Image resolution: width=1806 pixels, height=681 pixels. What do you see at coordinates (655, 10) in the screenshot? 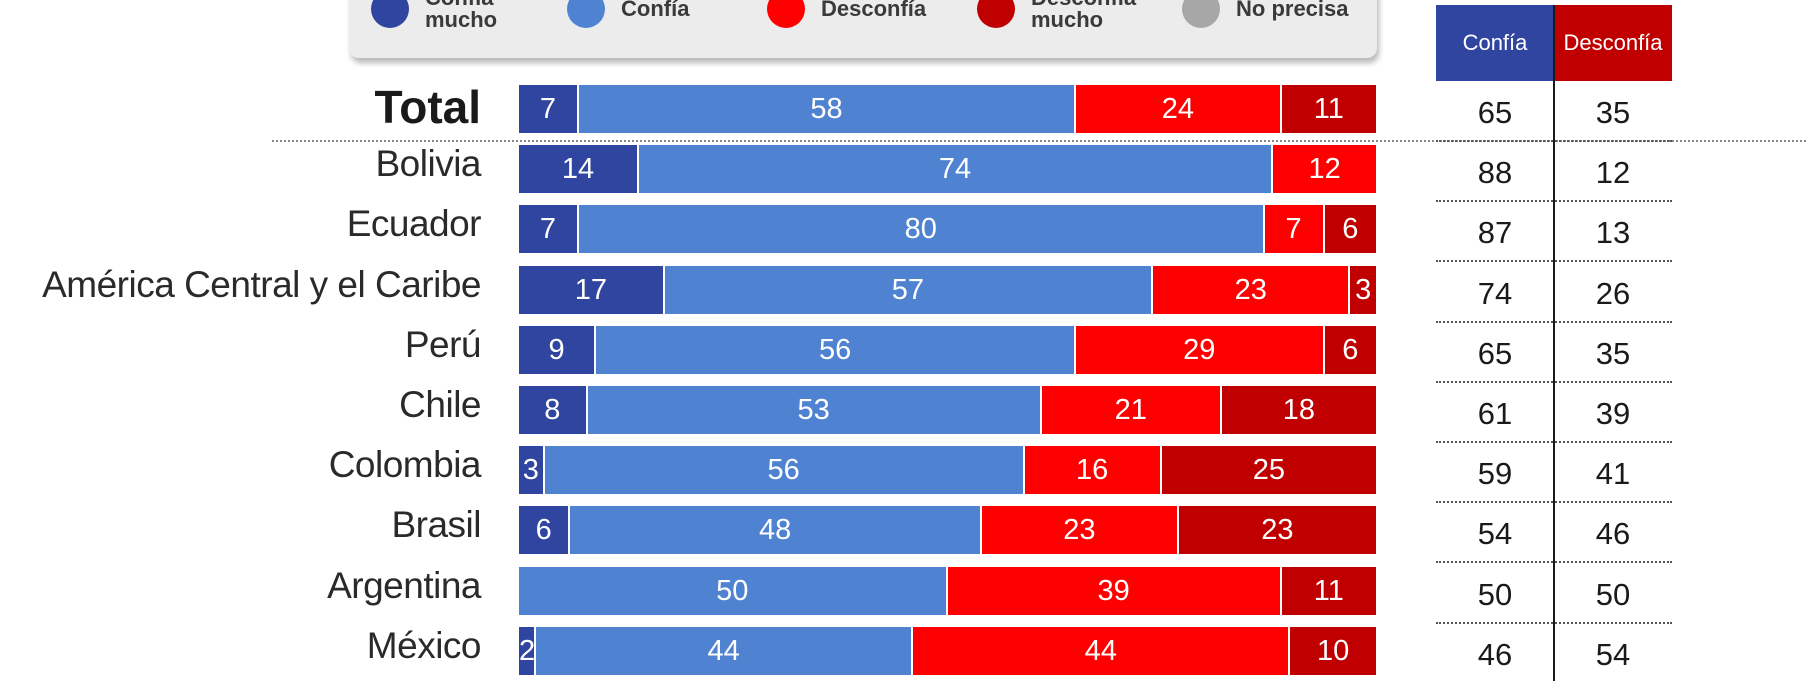
I see `legend-label: Confía` at bounding box center [655, 10].